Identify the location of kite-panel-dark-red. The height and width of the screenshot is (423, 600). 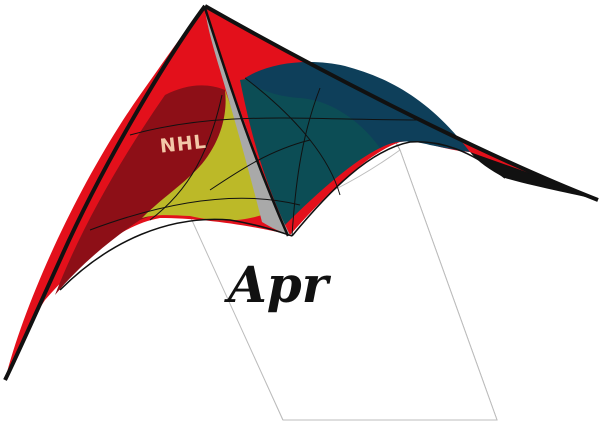
(142, 190).